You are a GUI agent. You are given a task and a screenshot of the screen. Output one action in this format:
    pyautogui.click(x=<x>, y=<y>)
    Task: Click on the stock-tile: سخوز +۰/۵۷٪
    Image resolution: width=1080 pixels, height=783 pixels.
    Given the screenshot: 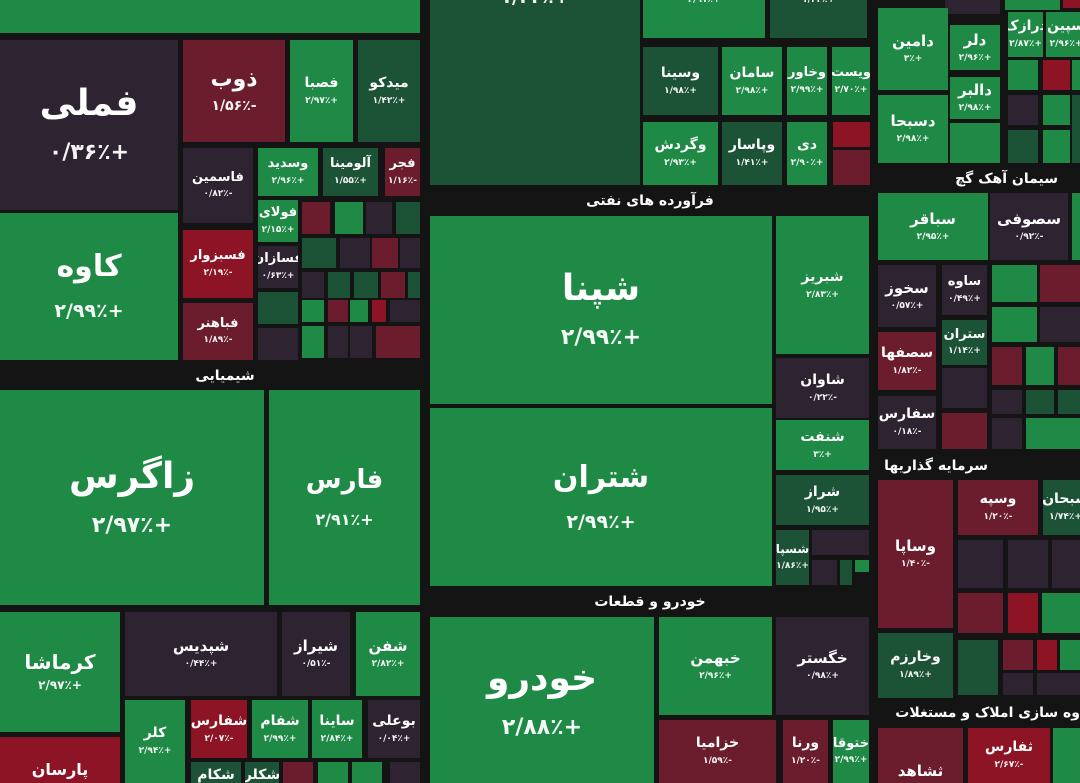 What is the action you would take?
    pyautogui.click(x=907, y=296)
    